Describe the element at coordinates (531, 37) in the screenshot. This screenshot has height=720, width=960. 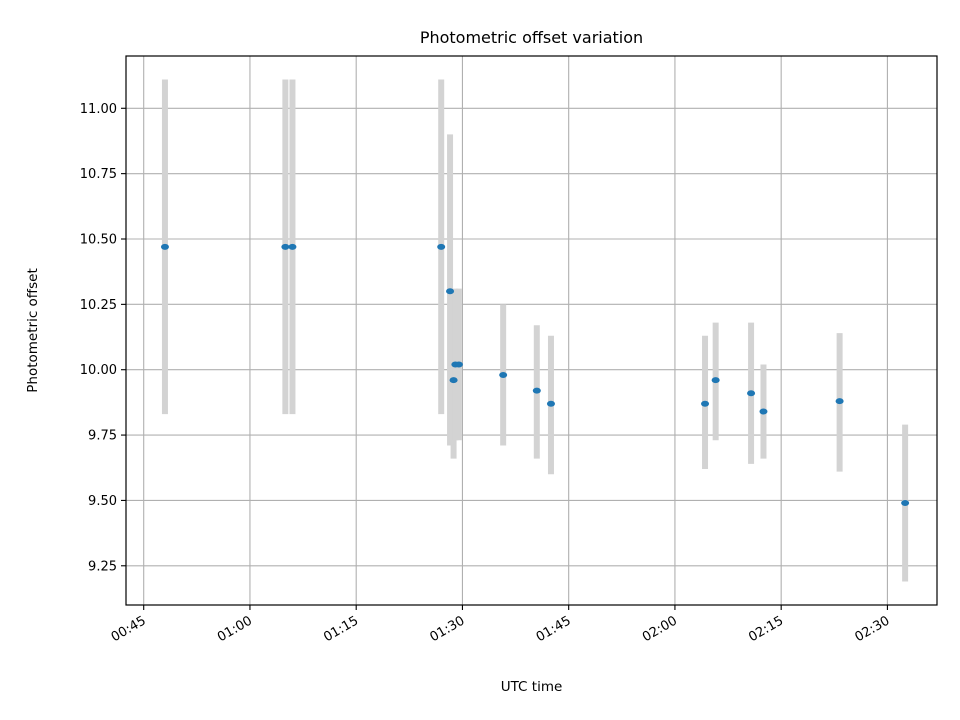
I see `chart-title: Photometric offset variation` at that location.